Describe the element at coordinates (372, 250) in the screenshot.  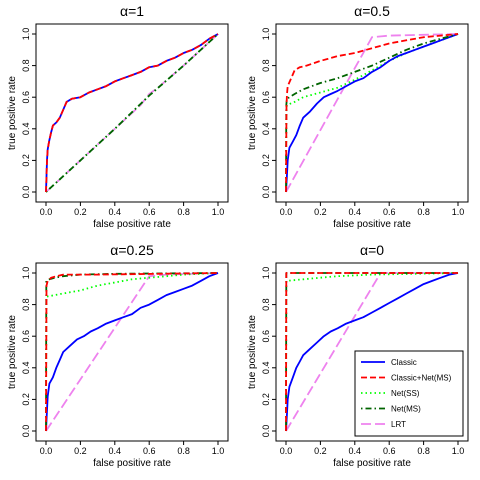
I see `panel-title: α=0` at that location.